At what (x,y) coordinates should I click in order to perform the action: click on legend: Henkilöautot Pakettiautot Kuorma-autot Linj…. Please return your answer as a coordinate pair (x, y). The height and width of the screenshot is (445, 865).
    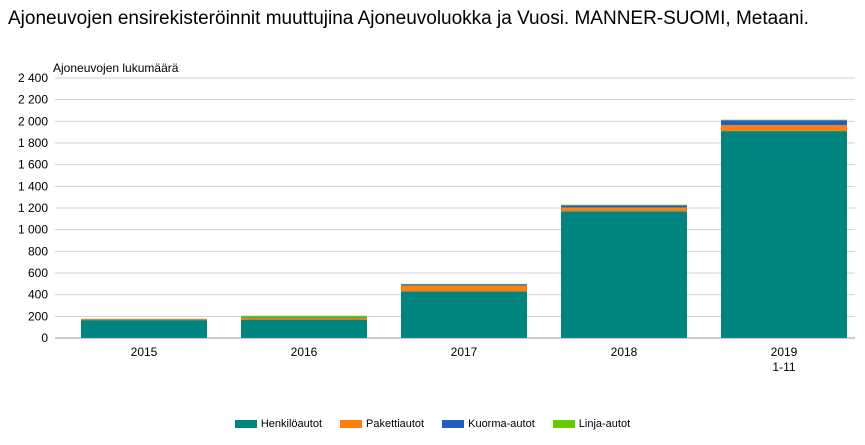
    Looking at the image, I should click on (432, 424).